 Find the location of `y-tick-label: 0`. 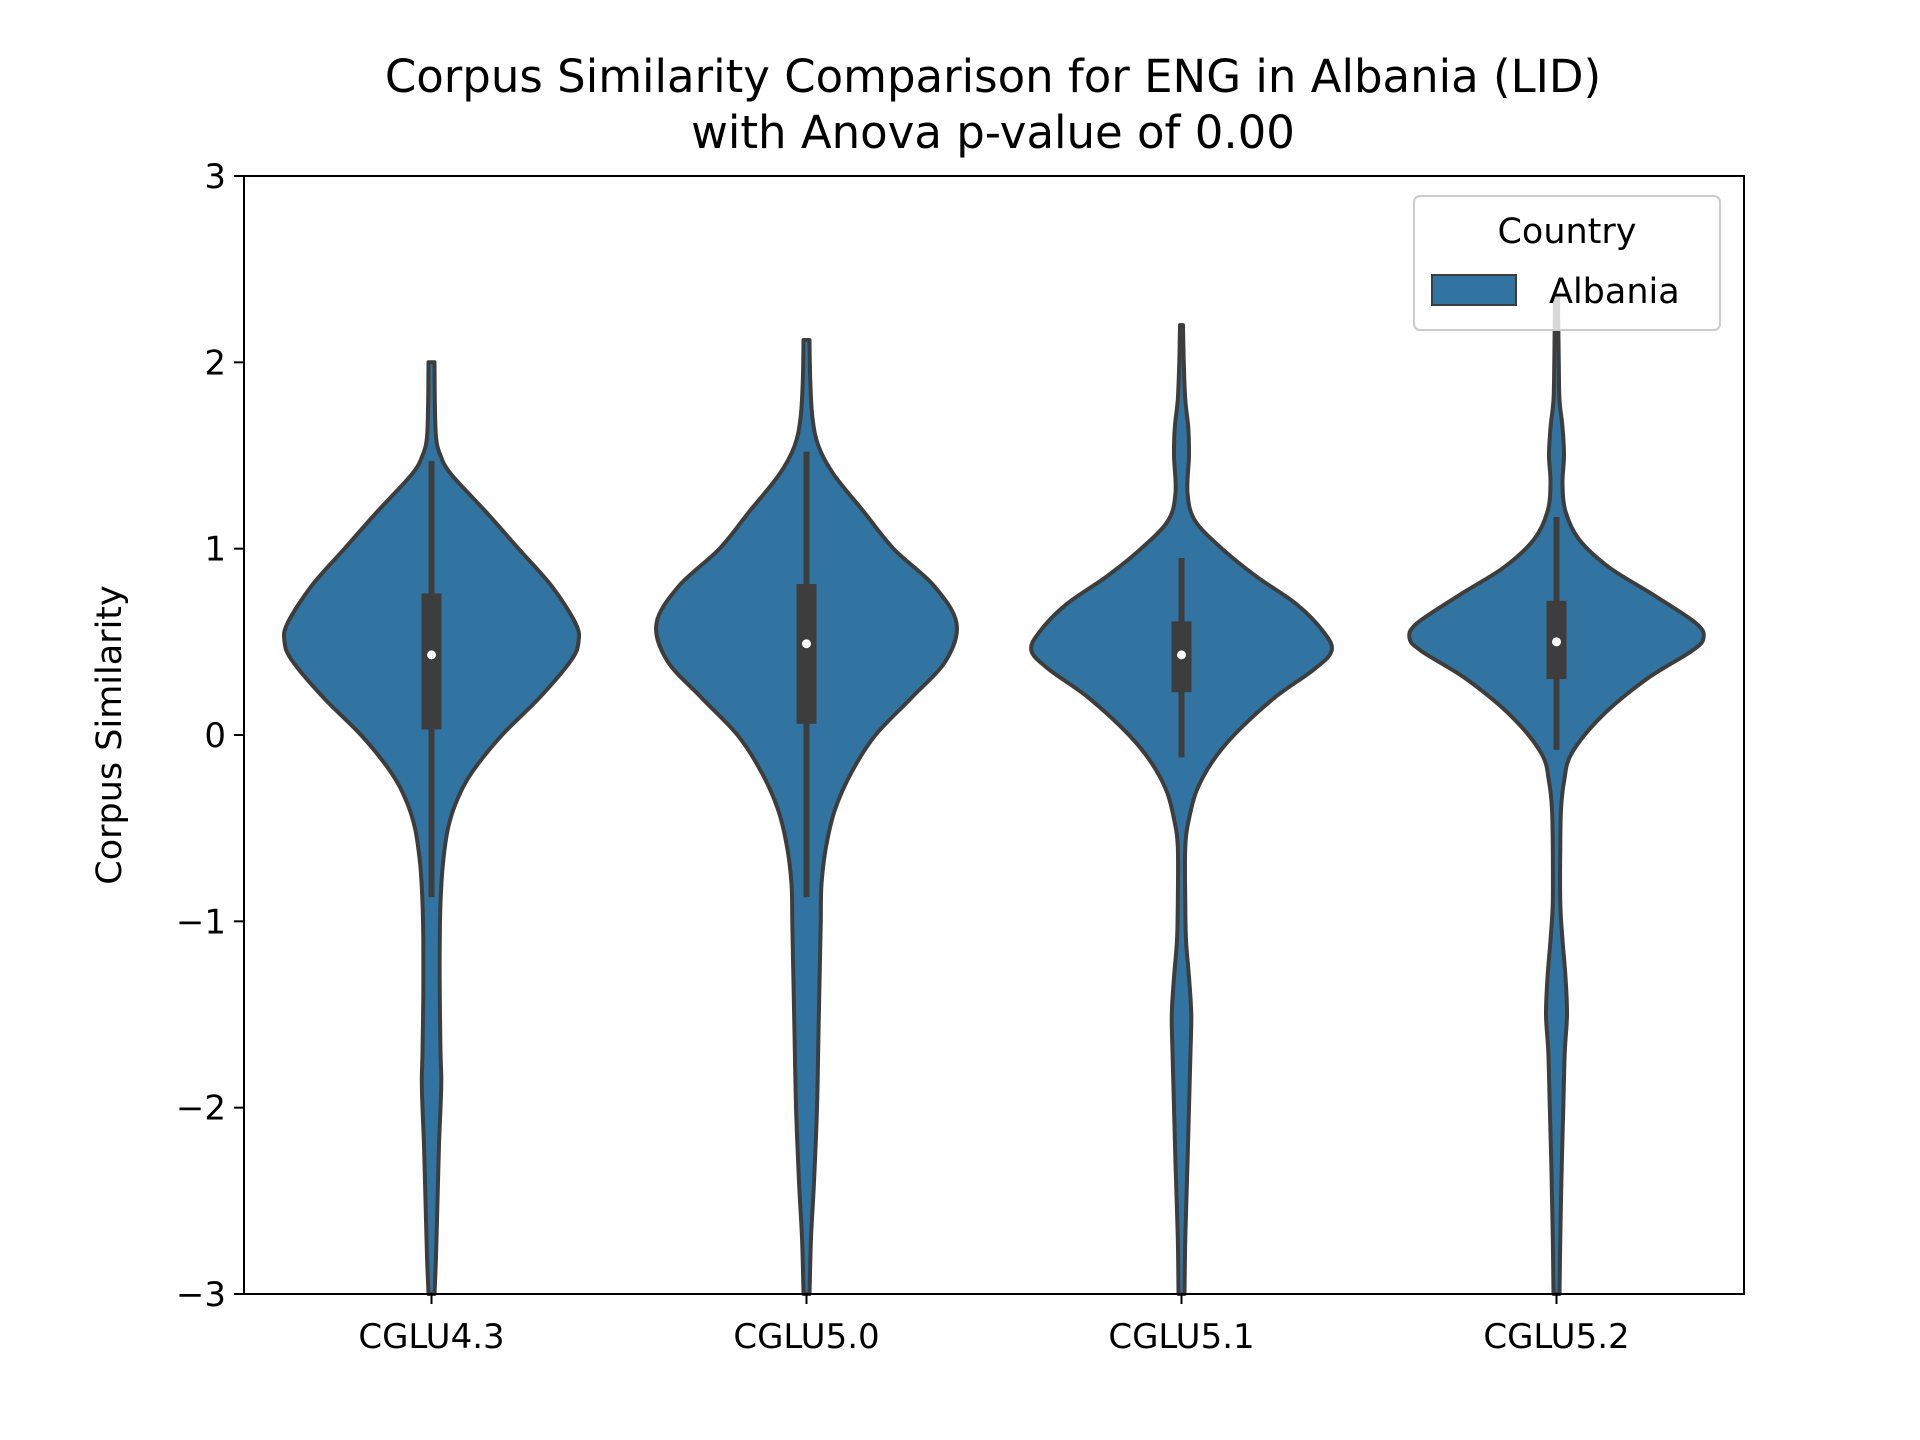

y-tick-label: 0 is located at coordinates (215, 736).